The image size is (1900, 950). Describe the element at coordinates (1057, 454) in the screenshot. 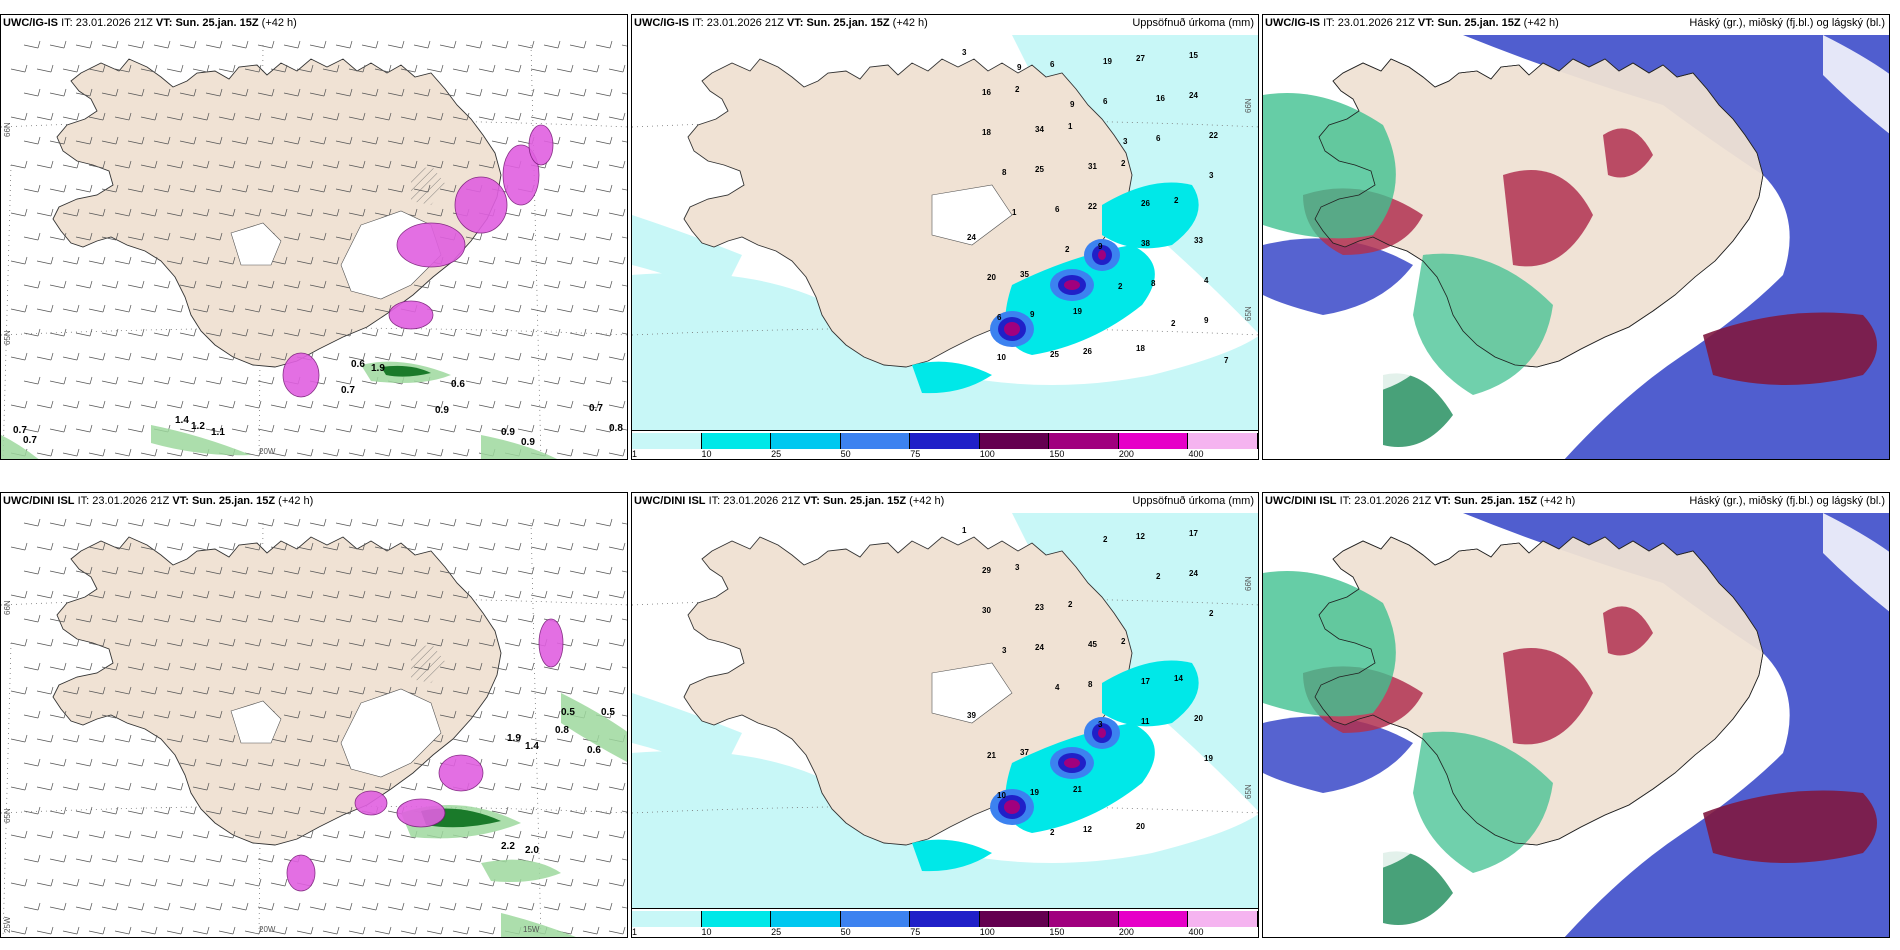

I see `colorbar-label: 150` at that location.